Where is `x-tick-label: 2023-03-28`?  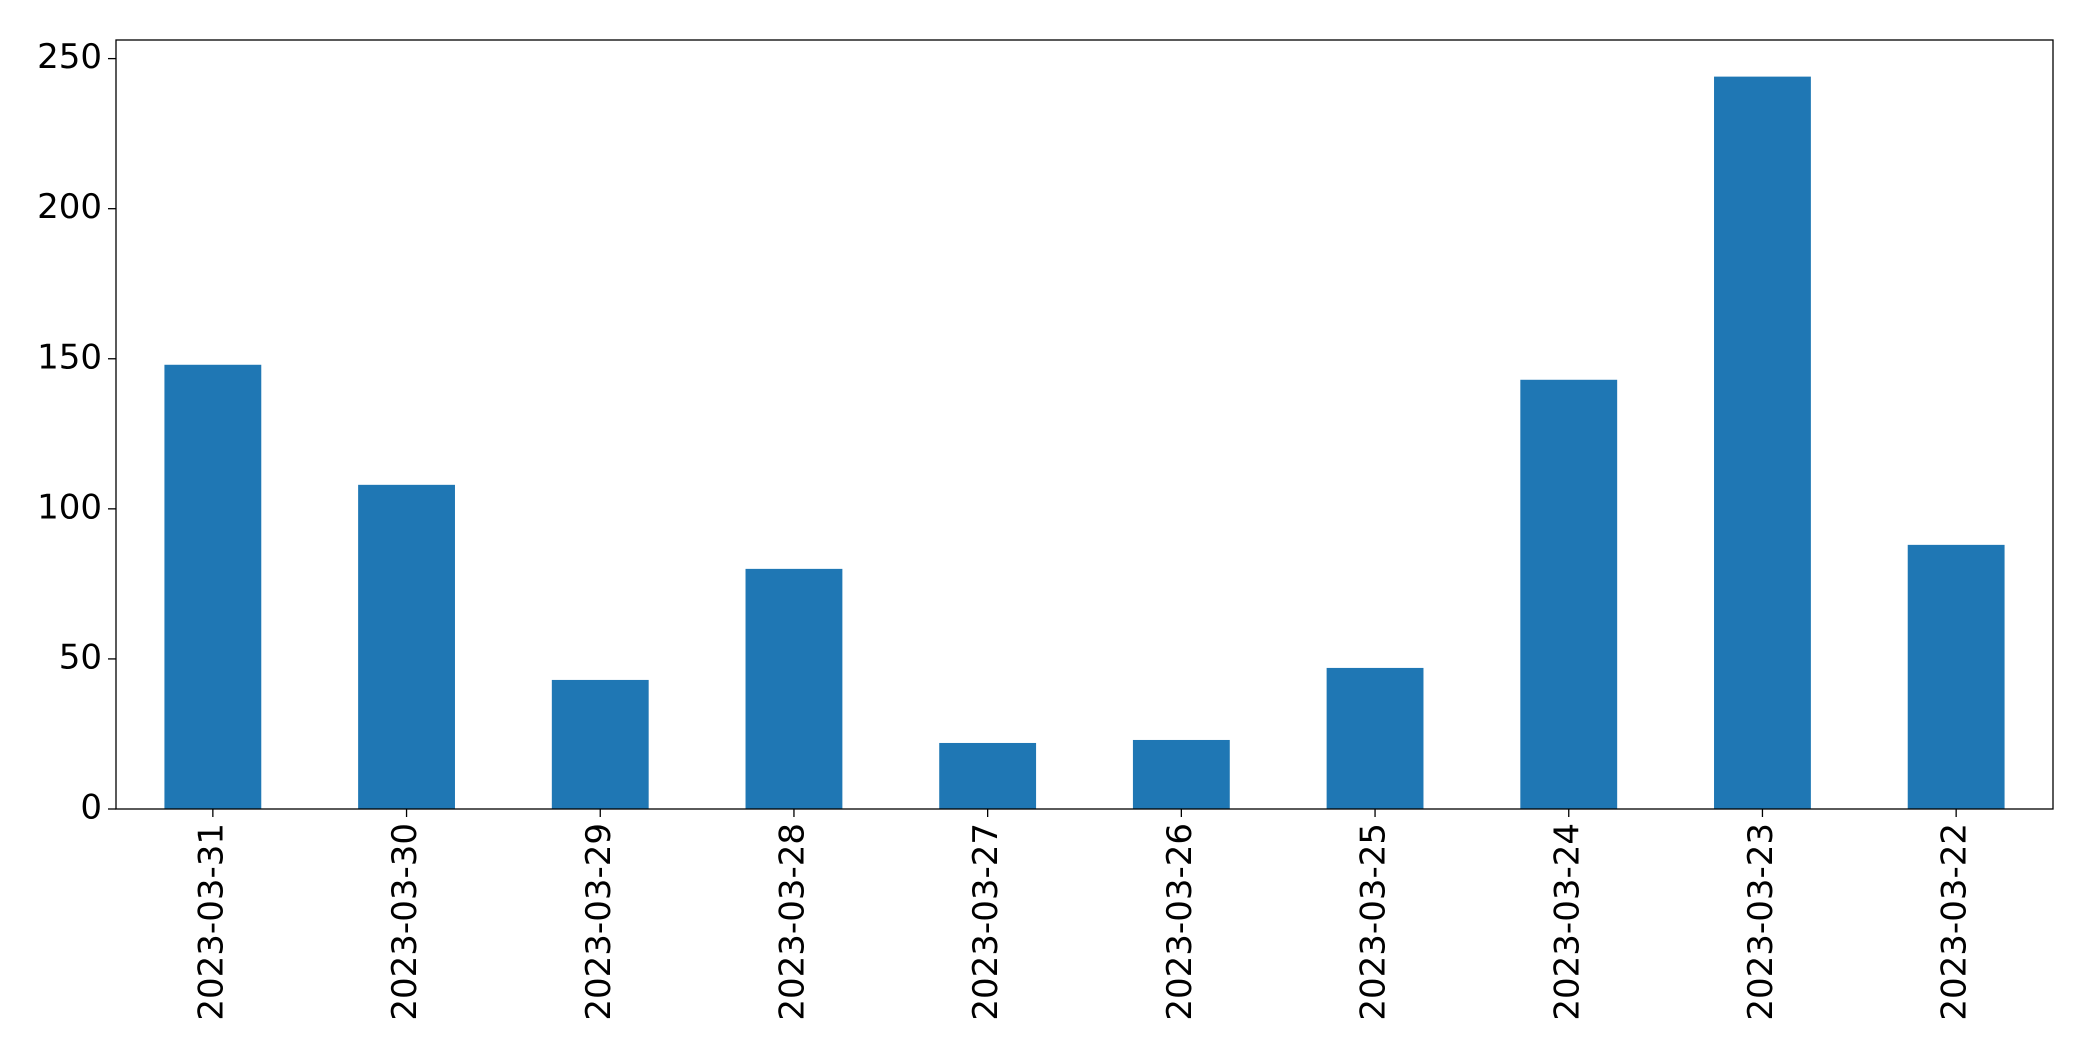
x-tick-label: 2023-03-28 is located at coordinates (792, 922).